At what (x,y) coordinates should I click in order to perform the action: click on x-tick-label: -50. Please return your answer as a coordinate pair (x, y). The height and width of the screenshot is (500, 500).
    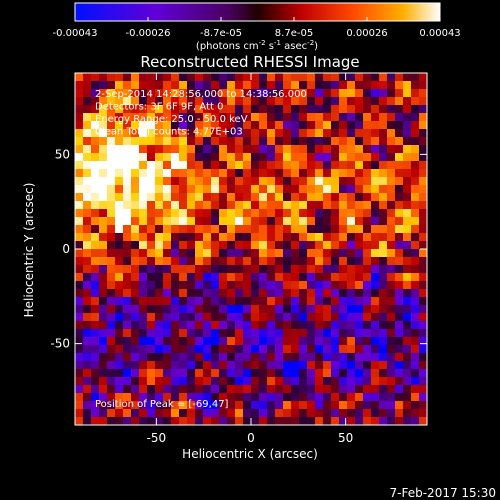
    Looking at the image, I should click on (157, 438).